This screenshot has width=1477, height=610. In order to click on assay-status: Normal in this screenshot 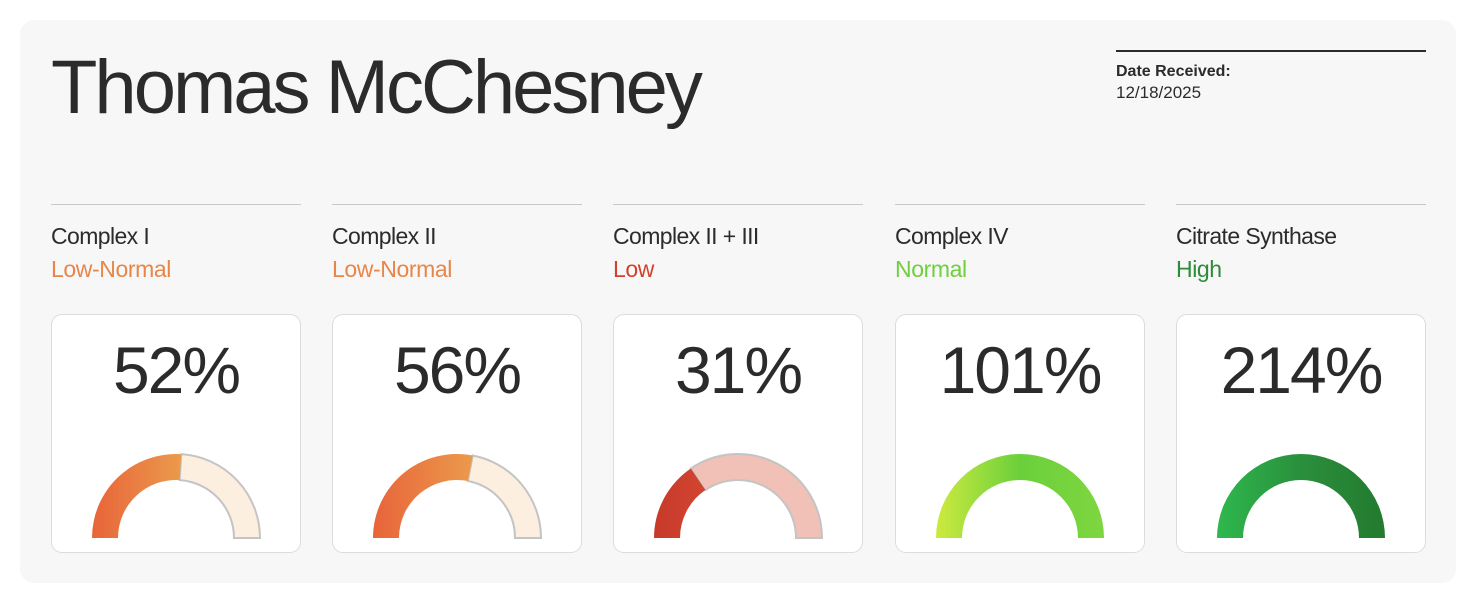, I will do `click(931, 269)`.